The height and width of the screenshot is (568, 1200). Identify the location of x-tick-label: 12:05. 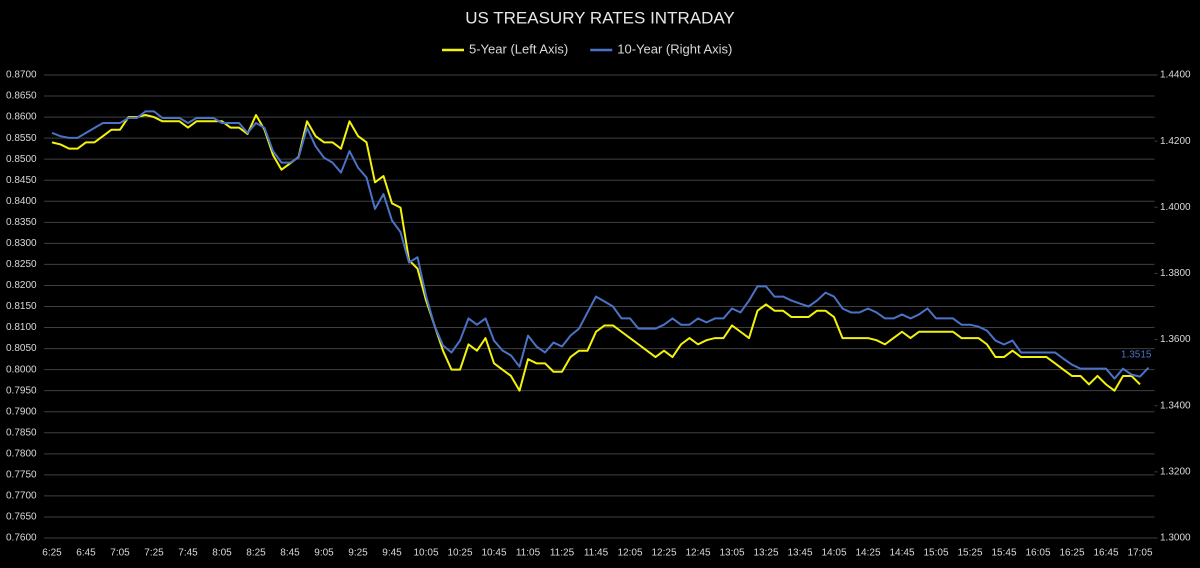
(629, 553).